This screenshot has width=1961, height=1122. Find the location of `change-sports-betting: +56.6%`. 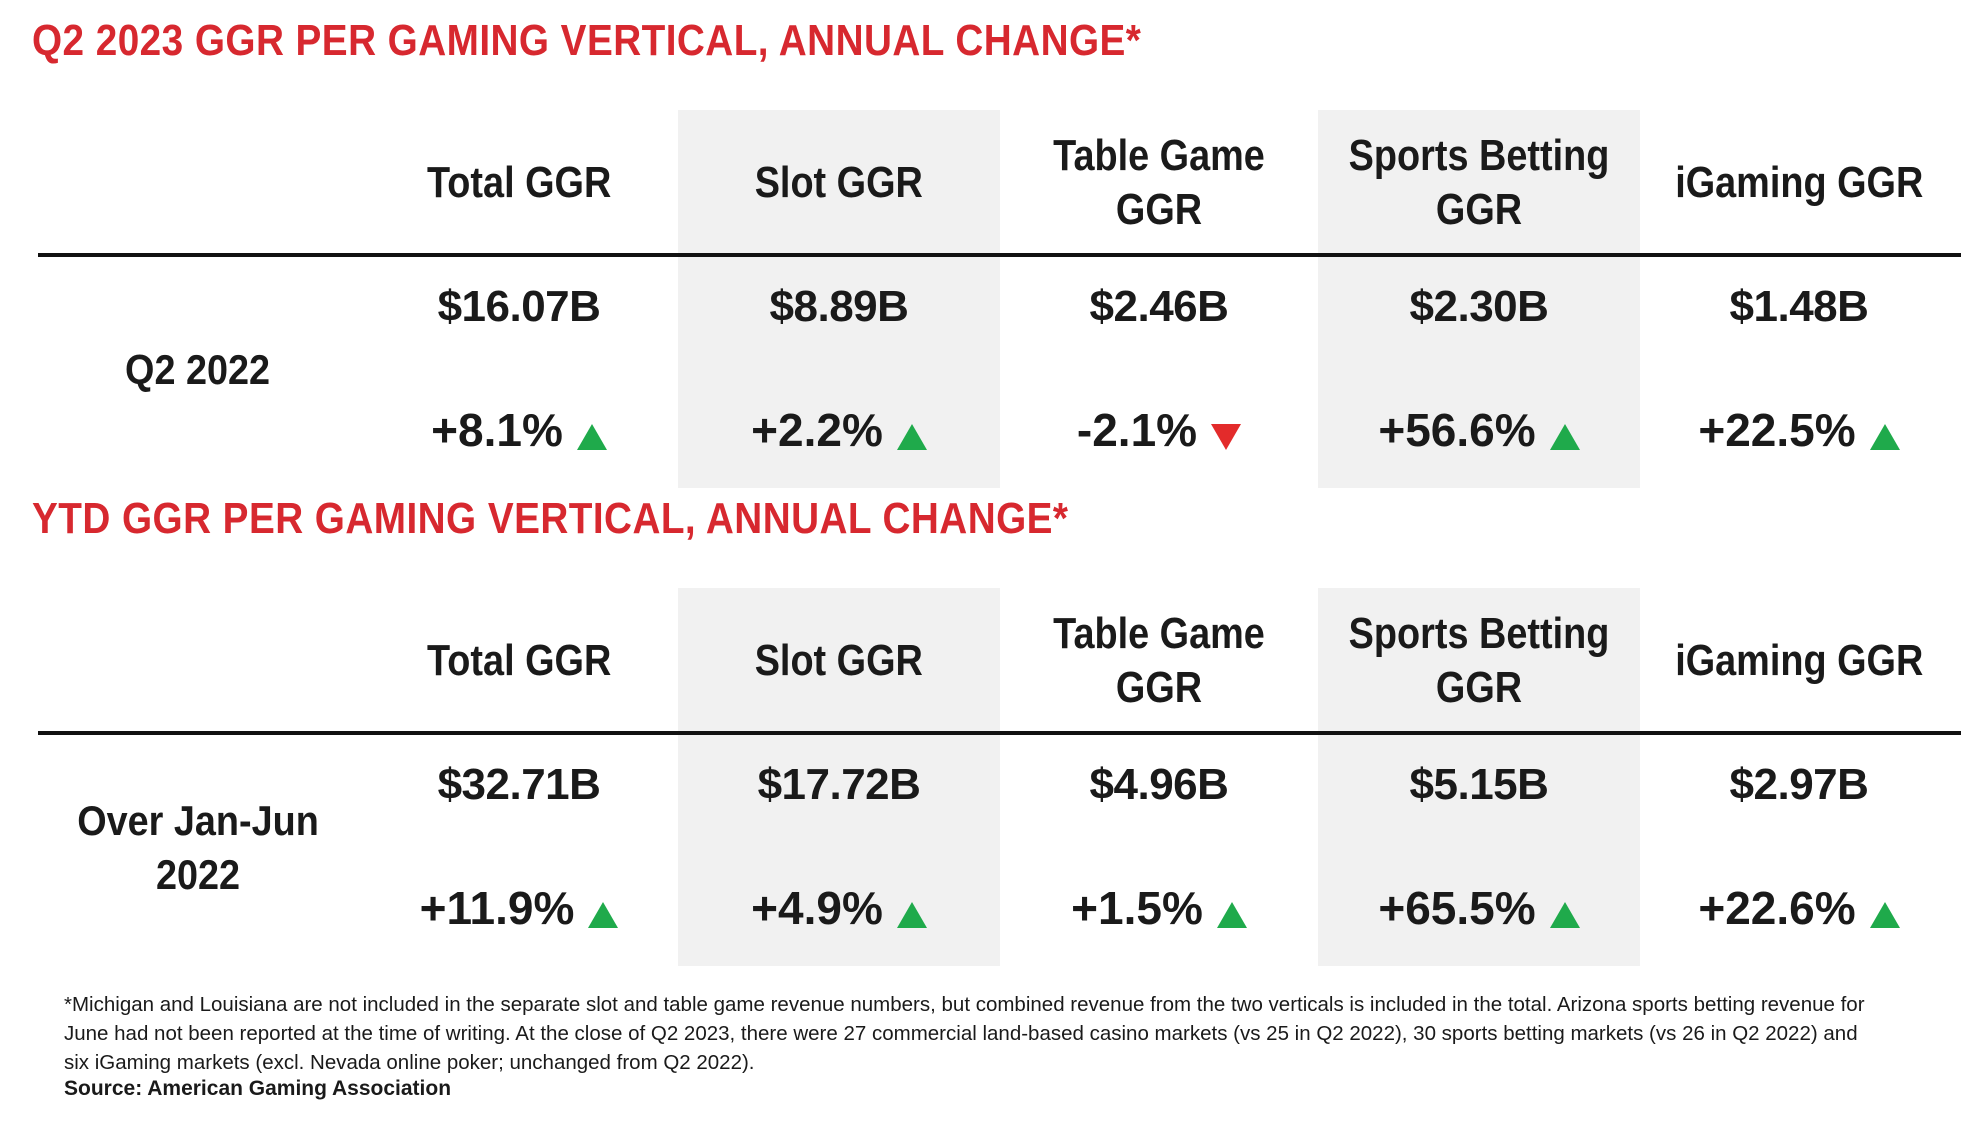

change-sports-betting: +56.6% is located at coordinates (1479, 432).